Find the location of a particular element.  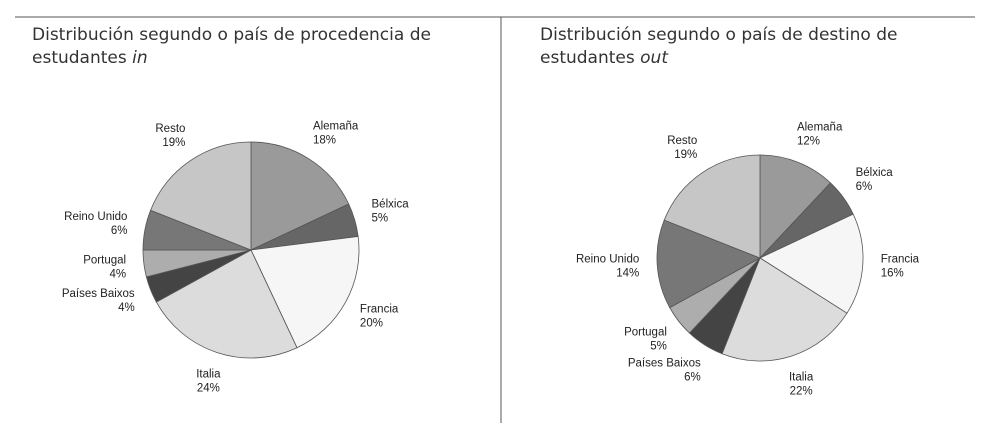

slice-value-label: 12% is located at coordinates (808, 141).